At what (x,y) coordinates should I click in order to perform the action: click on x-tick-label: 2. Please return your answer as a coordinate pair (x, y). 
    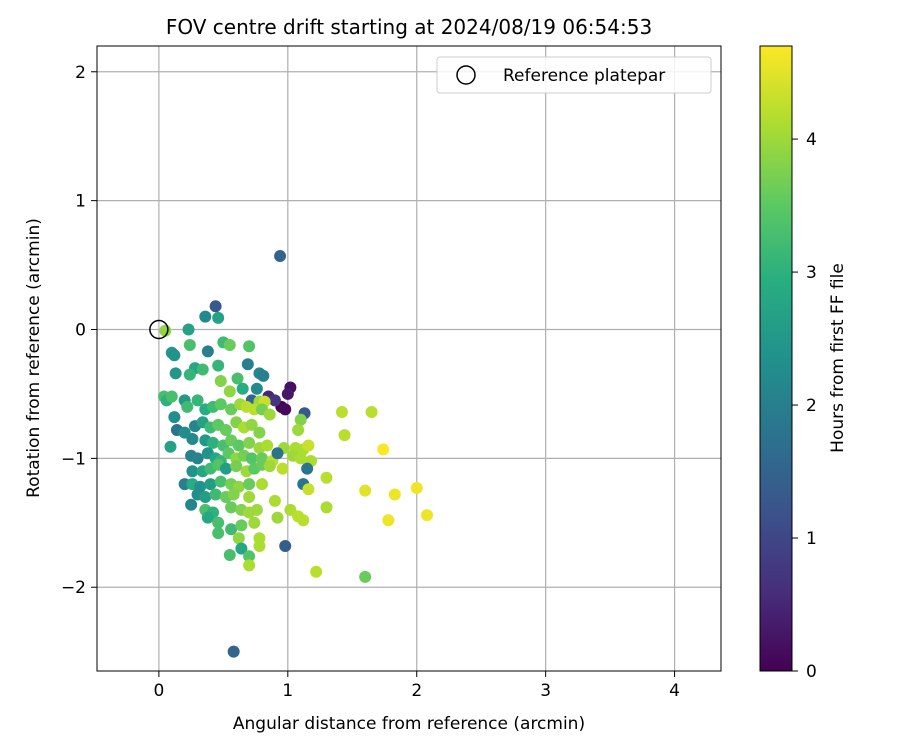
    Looking at the image, I should click on (416, 691).